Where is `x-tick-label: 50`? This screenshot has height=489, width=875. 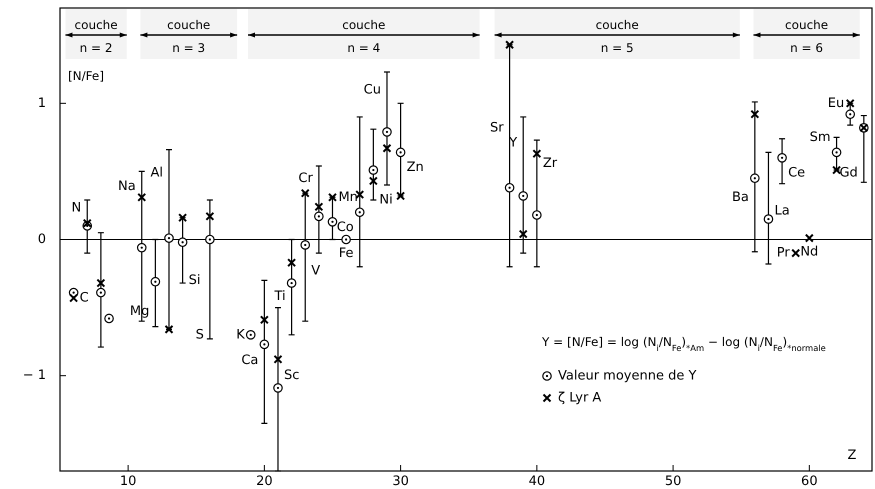
x-tick-label: 50 is located at coordinates (673, 481).